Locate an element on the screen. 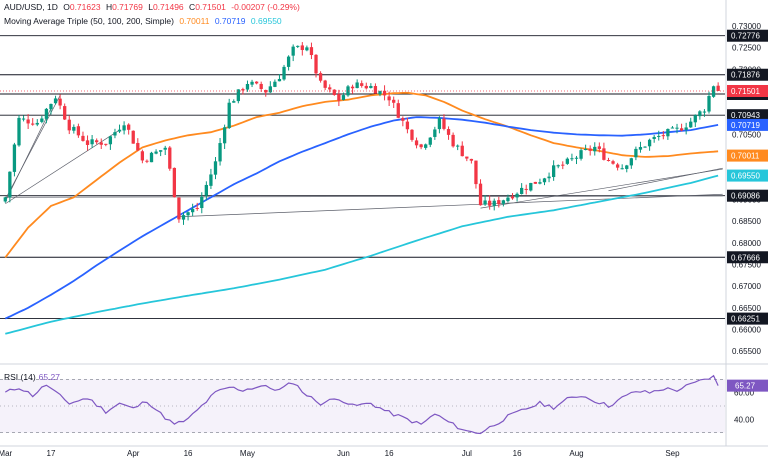 The width and height of the screenshot is (768, 460). level-tag-label: 0.71876 is located at coordinates (745, 75).